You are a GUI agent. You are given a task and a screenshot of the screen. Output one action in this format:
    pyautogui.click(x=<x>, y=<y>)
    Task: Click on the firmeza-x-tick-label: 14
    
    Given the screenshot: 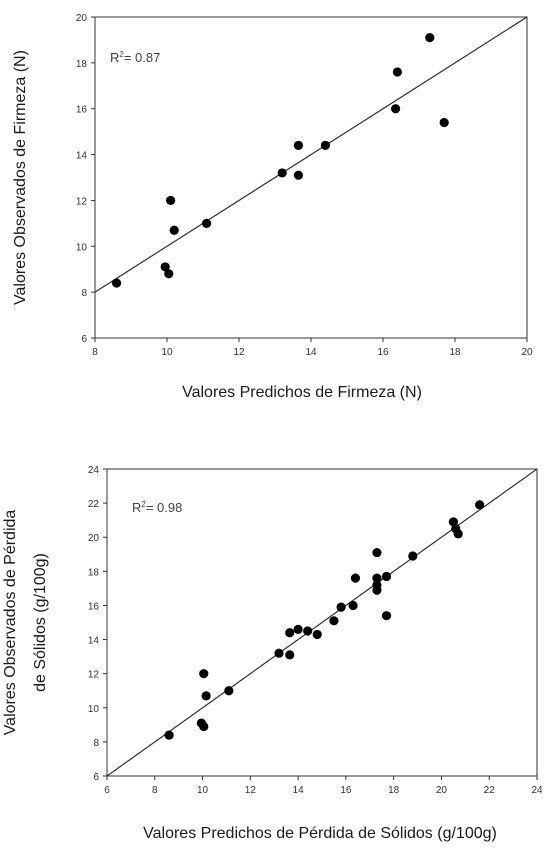 What is the action you would take?
    pyautogui.click(x=311, y=352)
    